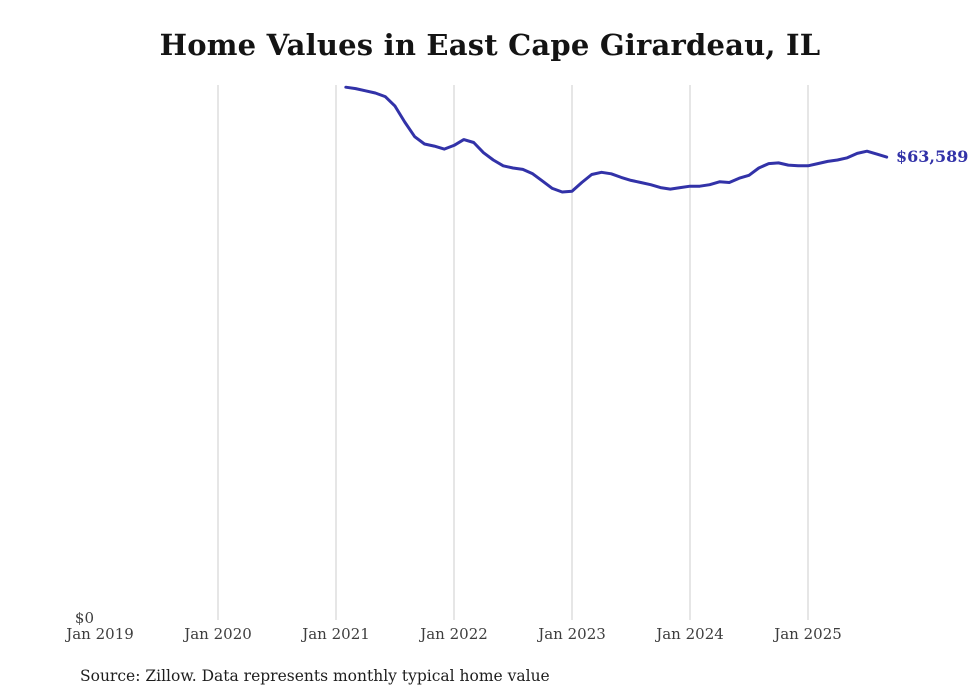  I want to click on x-axis-tick-jan-2025: Jan 2025, so click(808, 634).